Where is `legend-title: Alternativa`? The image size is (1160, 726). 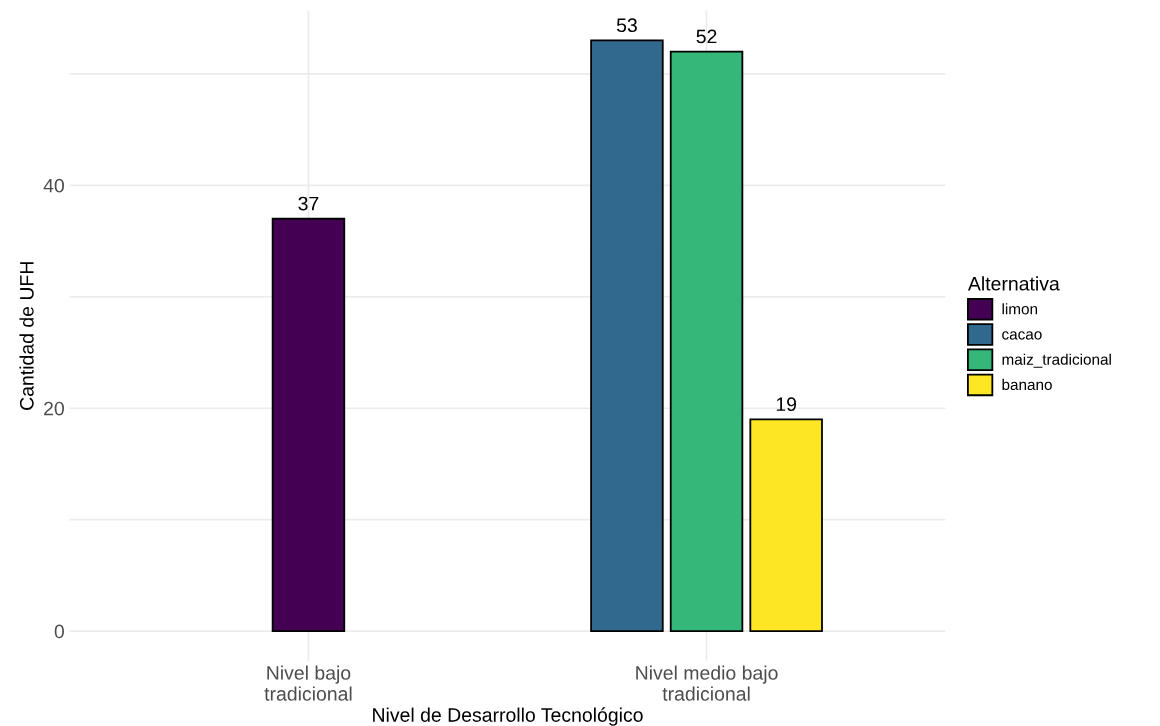 legend-title: Alternativa is located at coordinates (1013, 283).